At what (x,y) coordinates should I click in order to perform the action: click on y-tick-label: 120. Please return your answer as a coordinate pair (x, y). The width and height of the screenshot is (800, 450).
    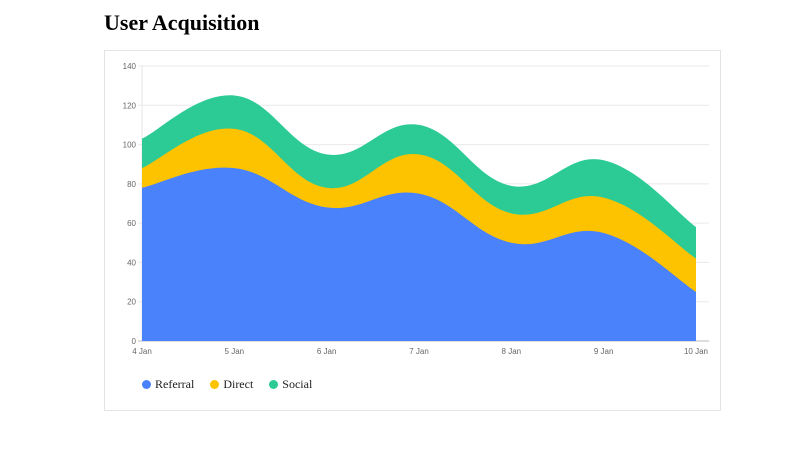
    Looking at the image, I should click on (130, 105).